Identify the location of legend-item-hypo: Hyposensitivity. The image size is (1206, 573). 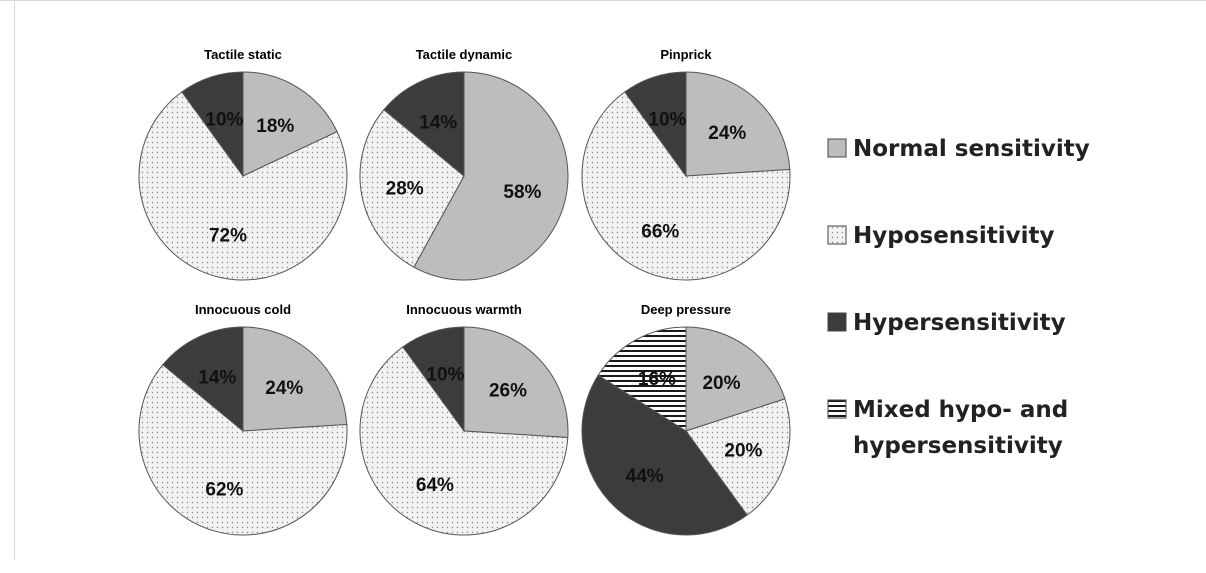
(941, 236).